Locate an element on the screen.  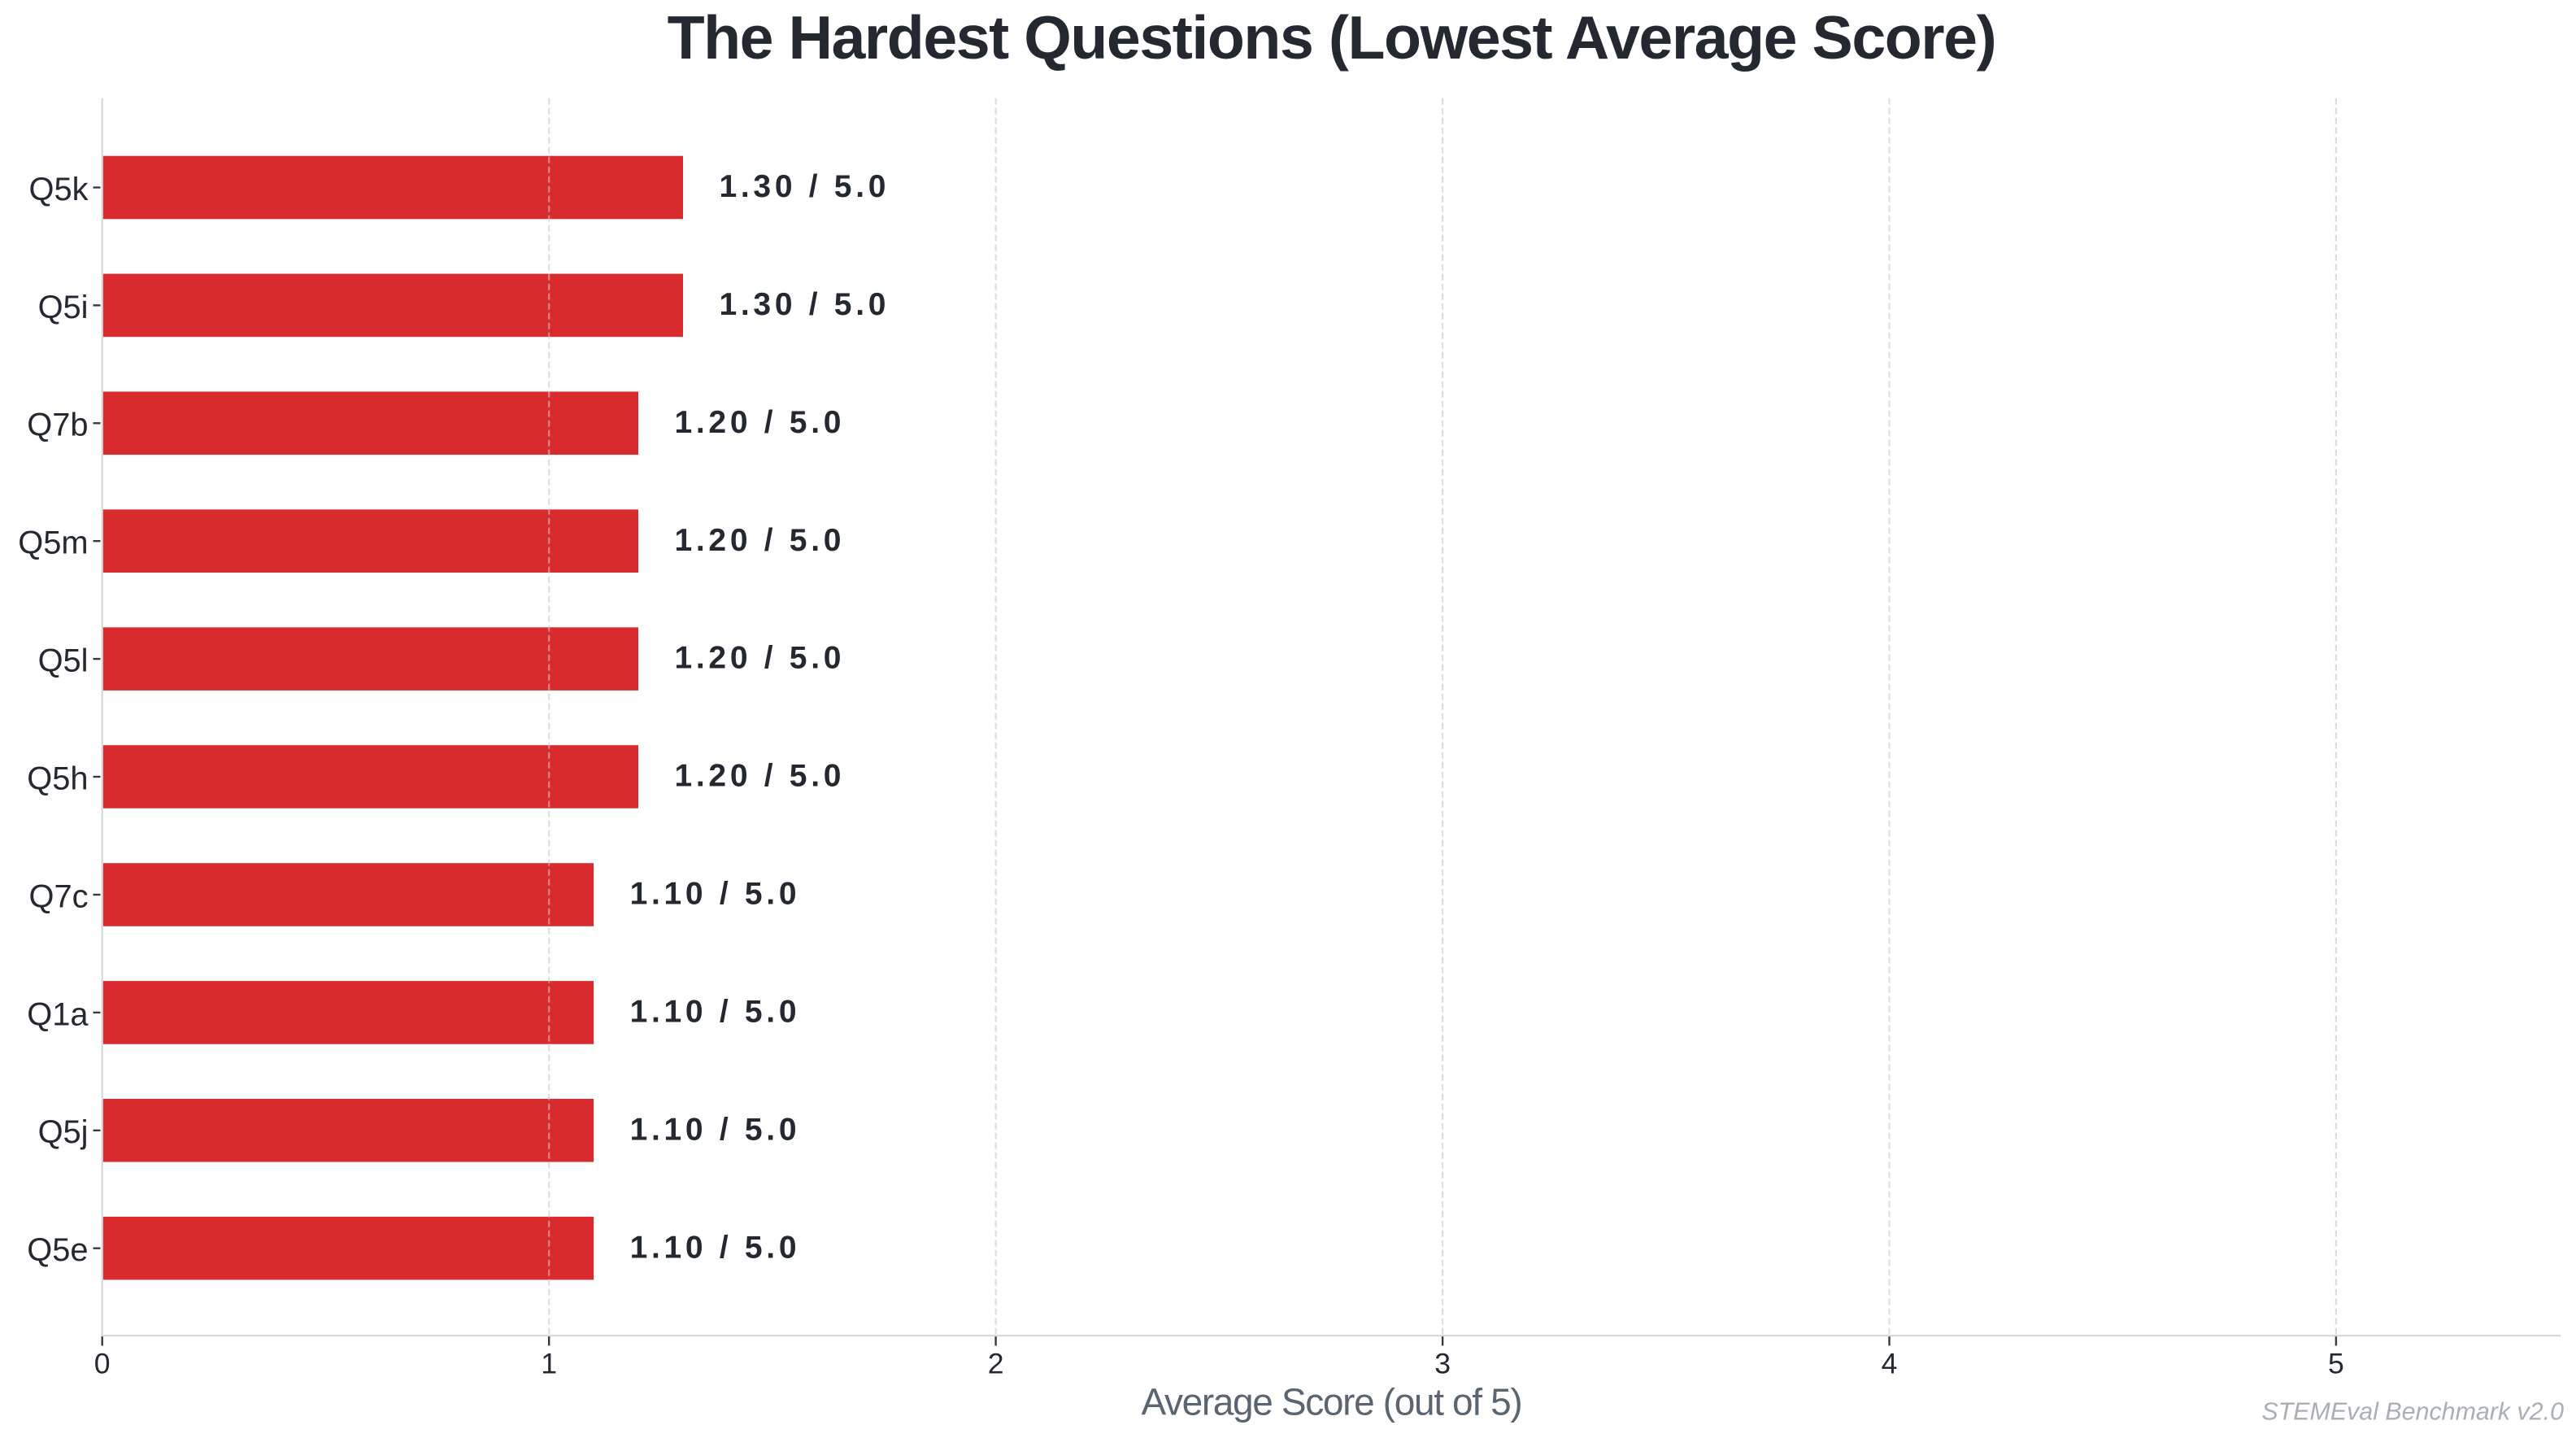
svg-text: 4 is located at coordinates (1890, 1364).